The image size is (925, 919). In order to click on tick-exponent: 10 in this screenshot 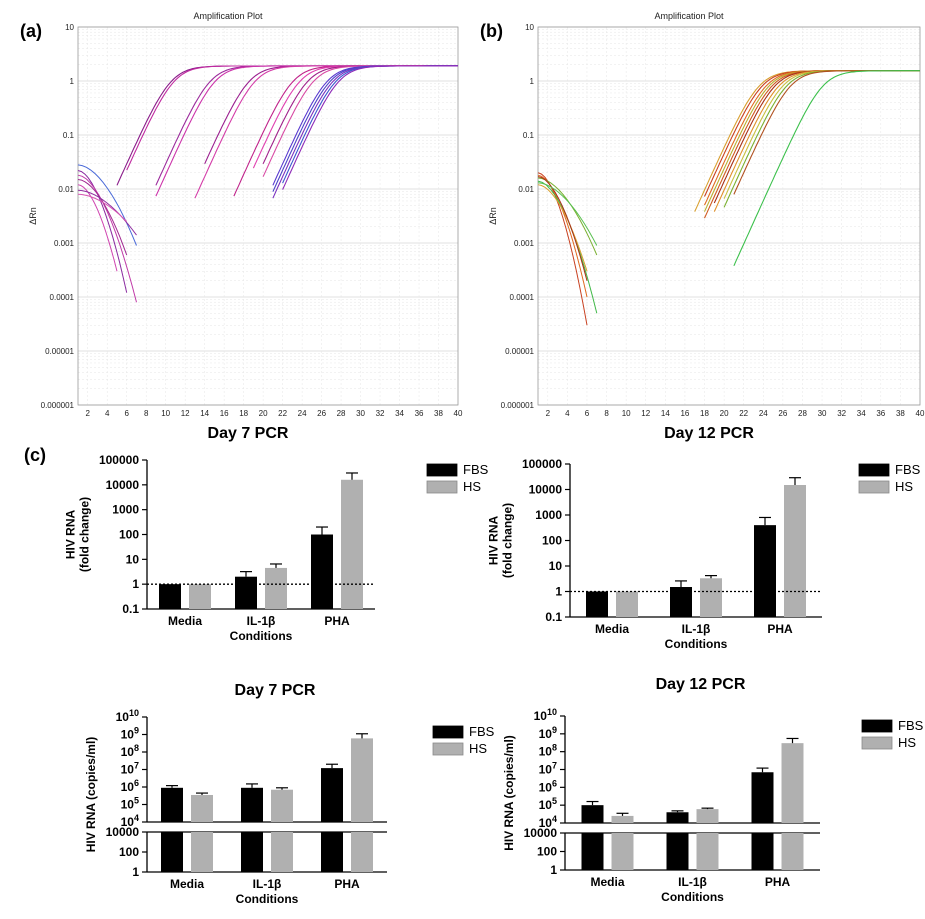, I will do `click(552, 712)`.